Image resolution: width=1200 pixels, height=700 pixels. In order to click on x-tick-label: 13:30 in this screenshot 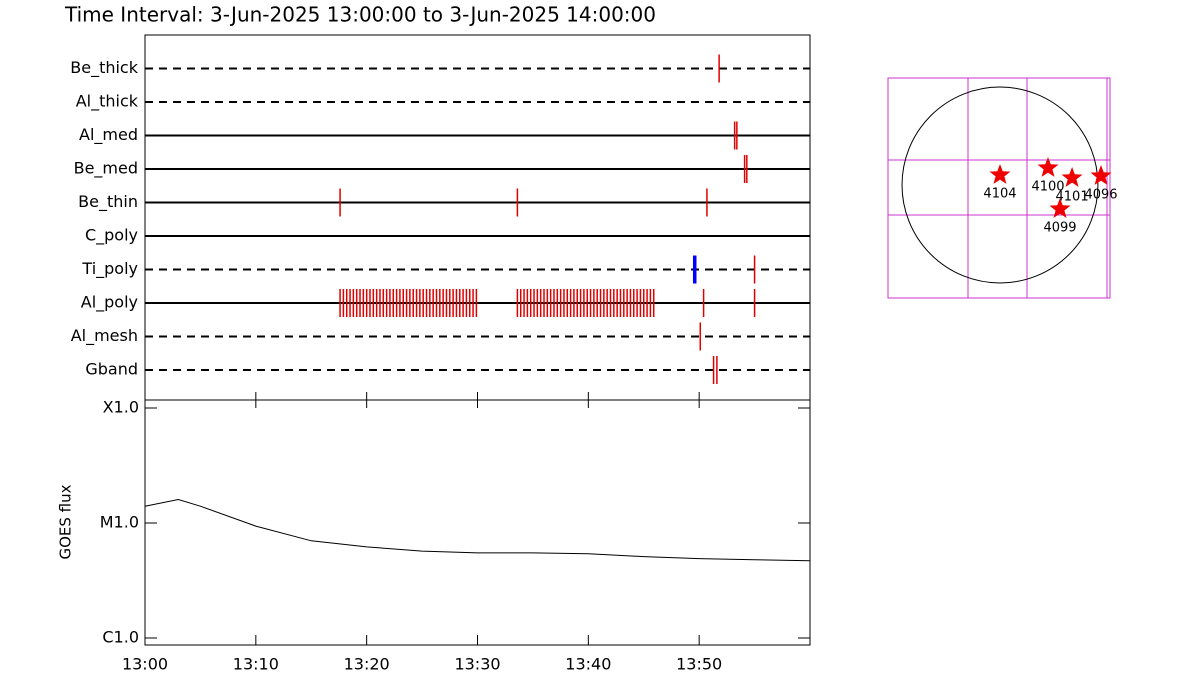, I will do `click(477, 664)`.